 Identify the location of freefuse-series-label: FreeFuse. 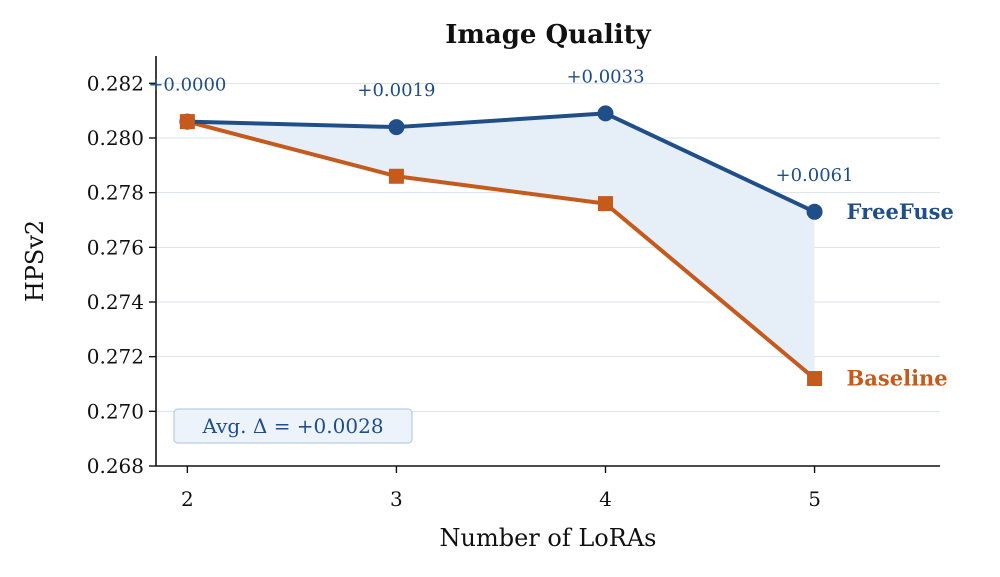
(900, 211).